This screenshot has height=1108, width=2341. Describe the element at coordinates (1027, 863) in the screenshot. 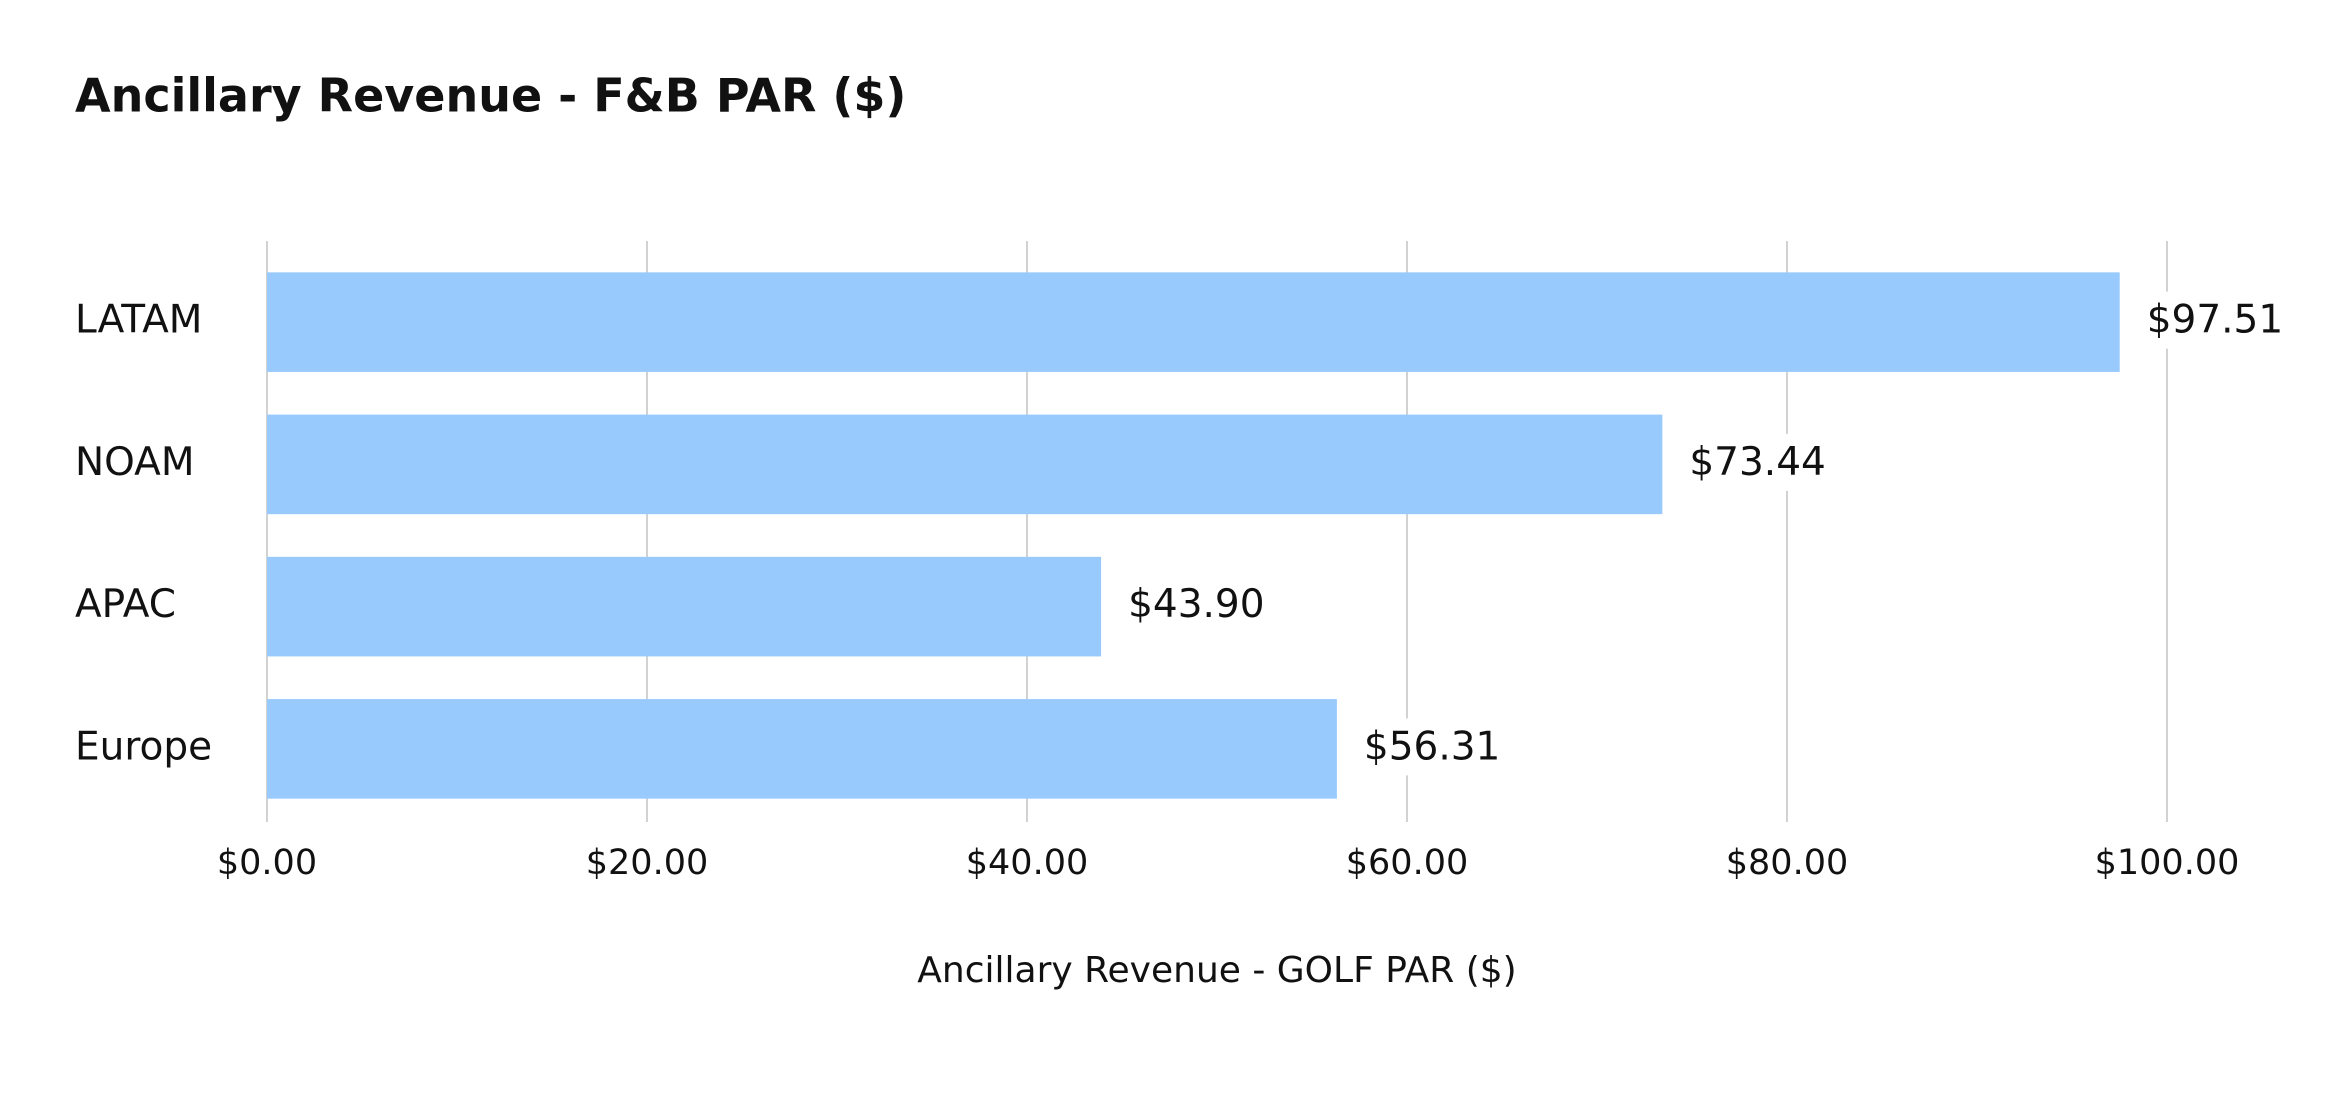

I see `x-tick-label: $40.00` at that location.